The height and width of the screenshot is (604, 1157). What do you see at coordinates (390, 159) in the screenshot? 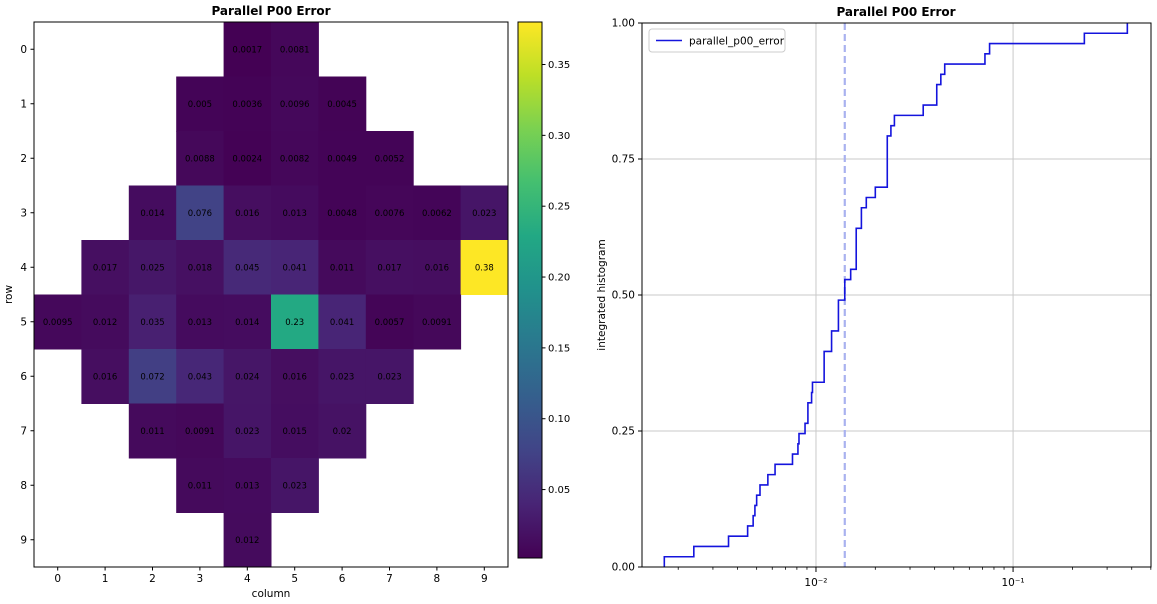
I see `svg-text: 0.0052` at bounding box center [390, 159].